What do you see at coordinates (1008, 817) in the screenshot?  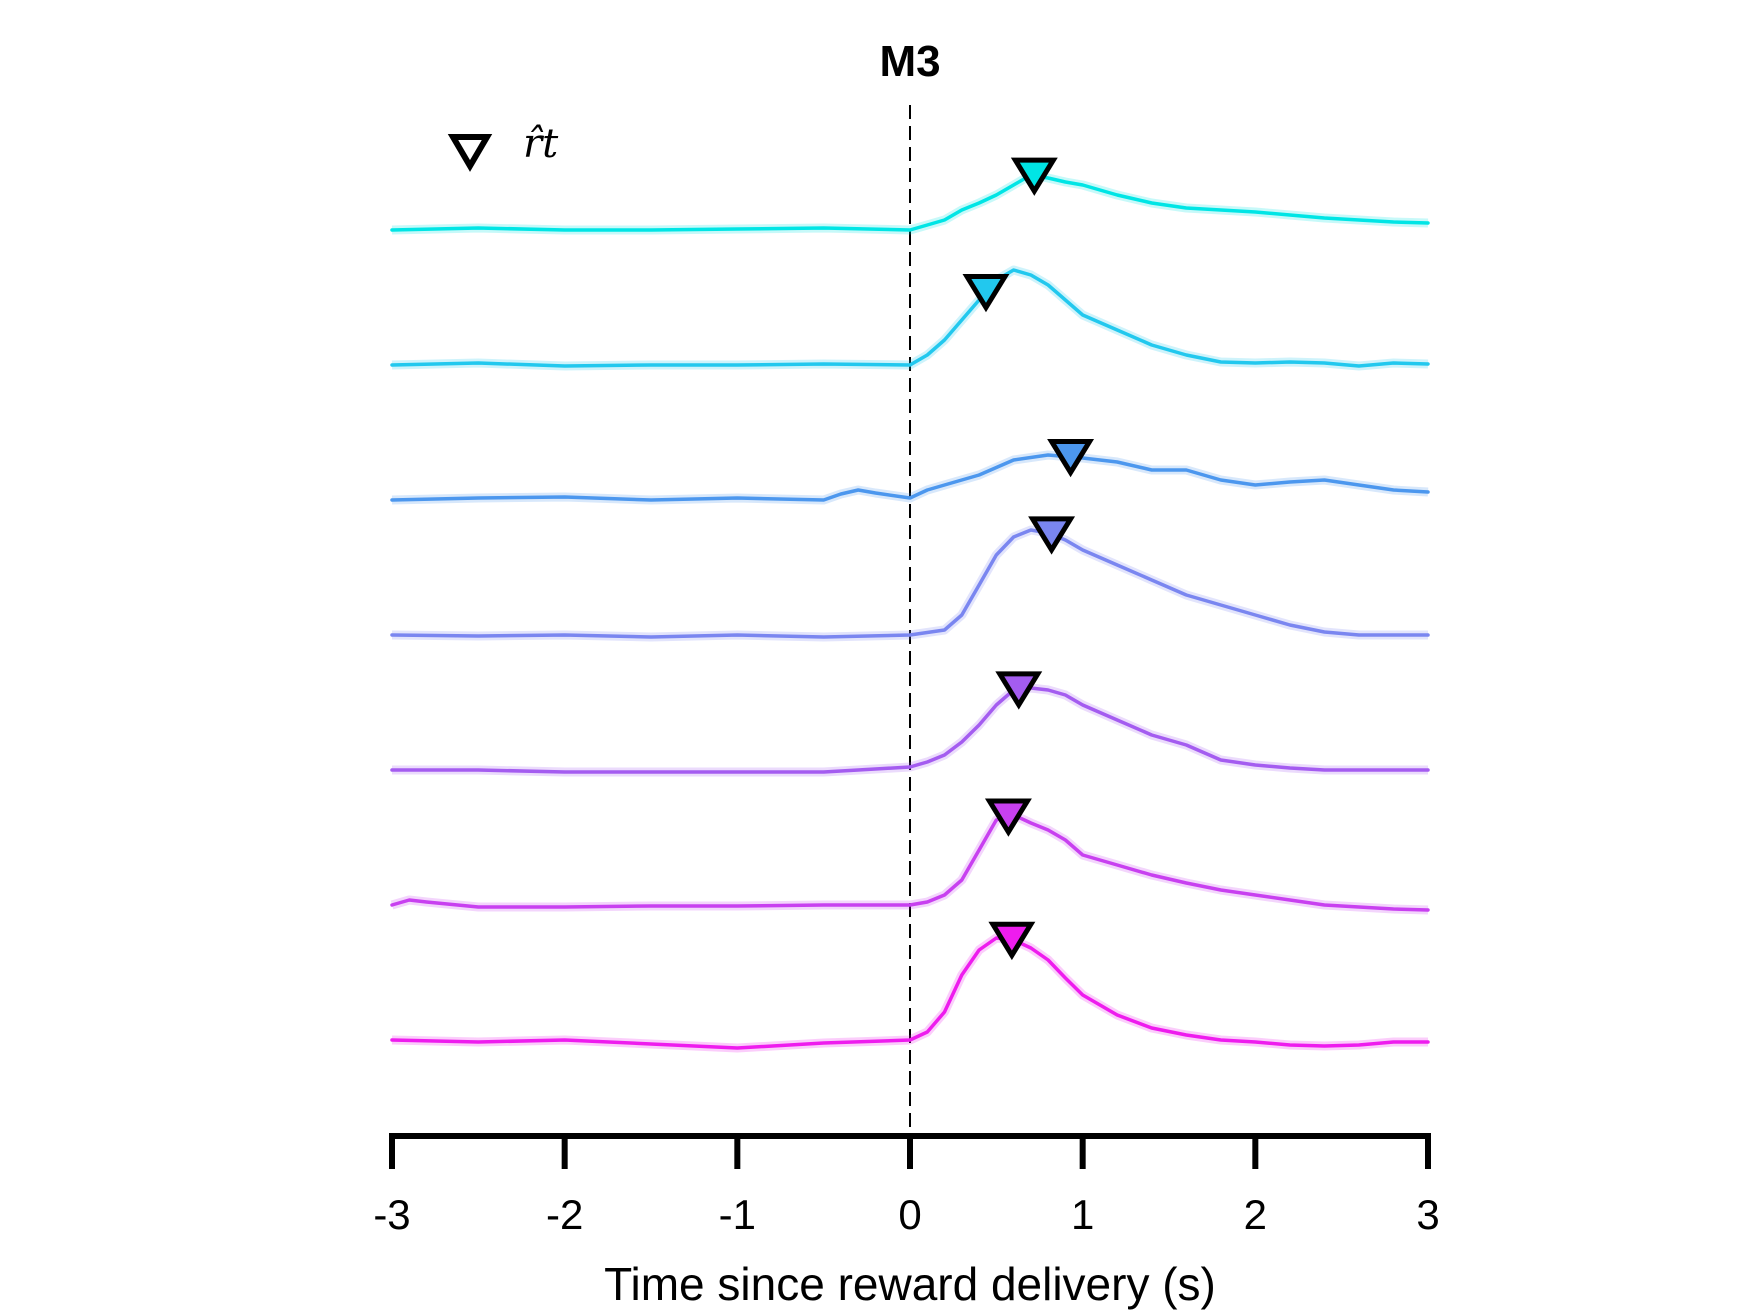 I see `series-6-peak-marker` at bounding box center [1008, 817].